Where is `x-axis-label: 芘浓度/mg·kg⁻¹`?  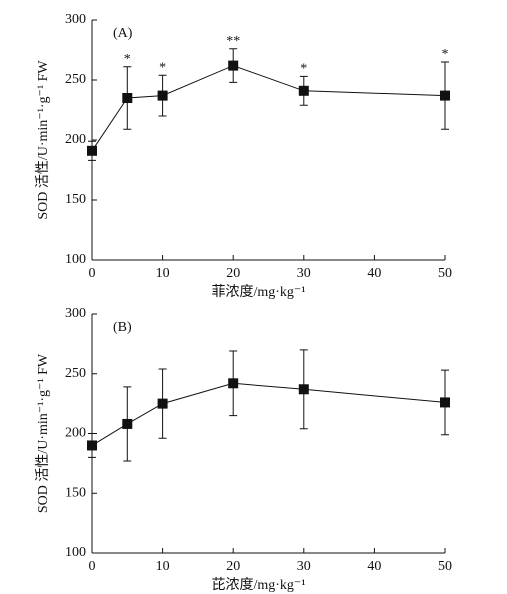
x-axis-label: 芘浓度/mg·kg⁻¹ is located at coordinates (258, 585).